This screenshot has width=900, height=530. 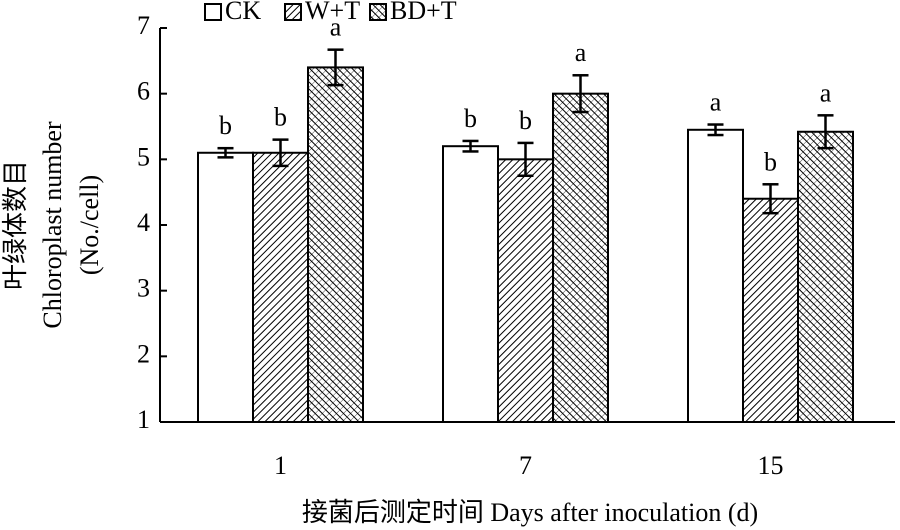 What do you see at coordinates (143, 25) in the screenshot?
I see `y-tick-label: 7` at bounding box center [143, 25].